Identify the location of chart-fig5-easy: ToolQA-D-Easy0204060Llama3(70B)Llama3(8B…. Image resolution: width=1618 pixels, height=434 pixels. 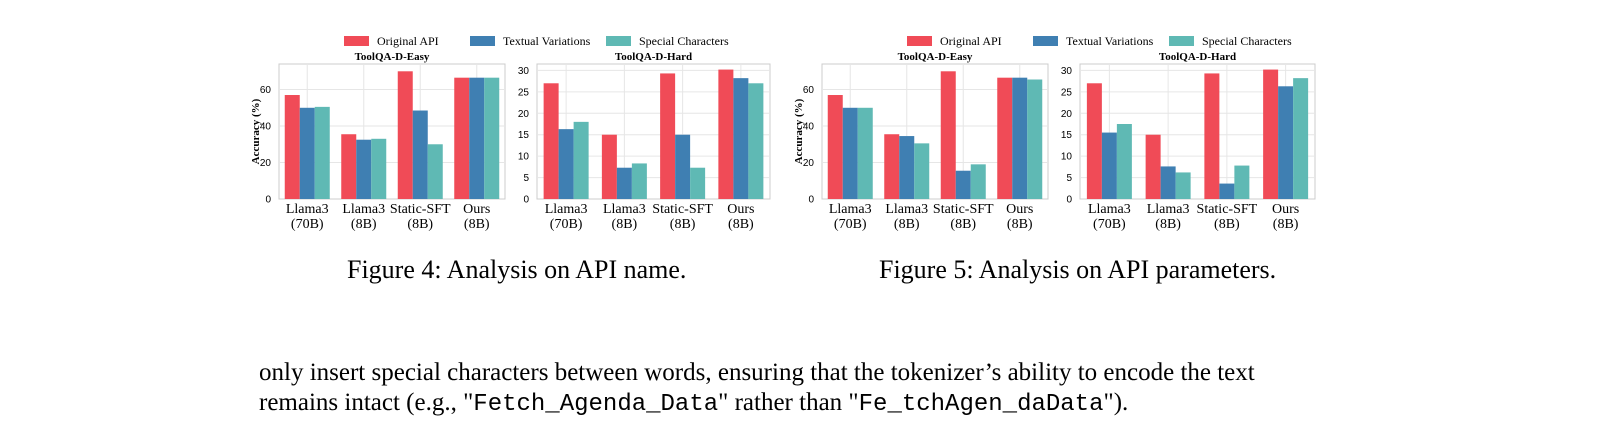
(921, 141).